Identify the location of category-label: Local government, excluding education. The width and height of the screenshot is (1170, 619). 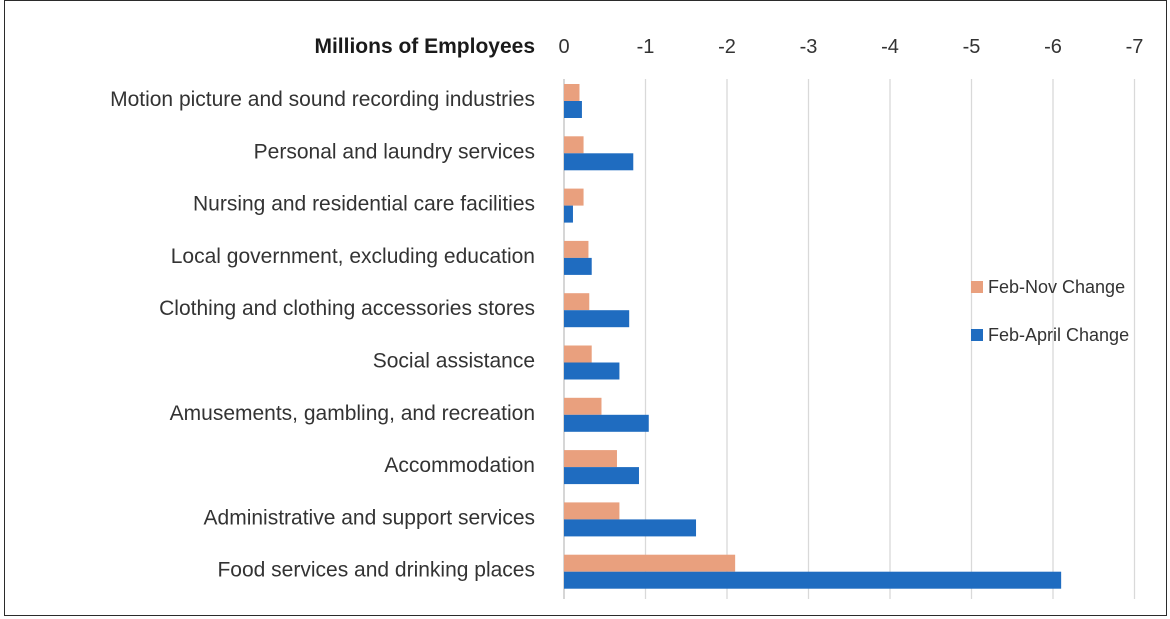
(353, 256).